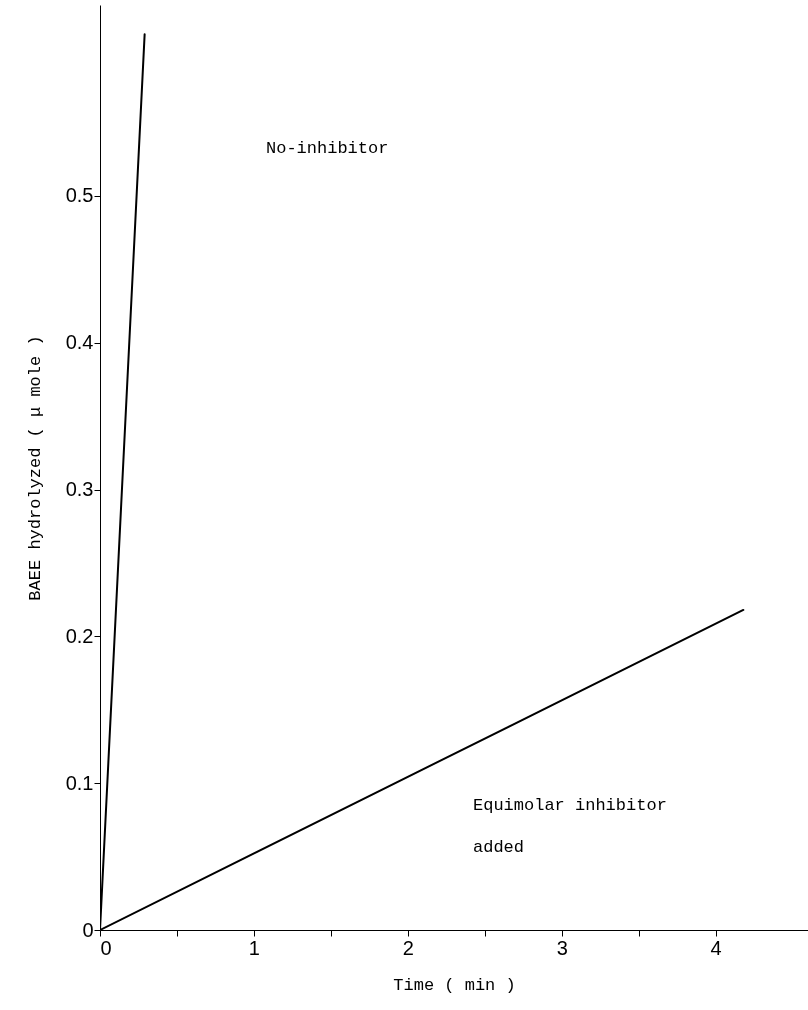  I want to click on annotation: added, so click(499, 847).